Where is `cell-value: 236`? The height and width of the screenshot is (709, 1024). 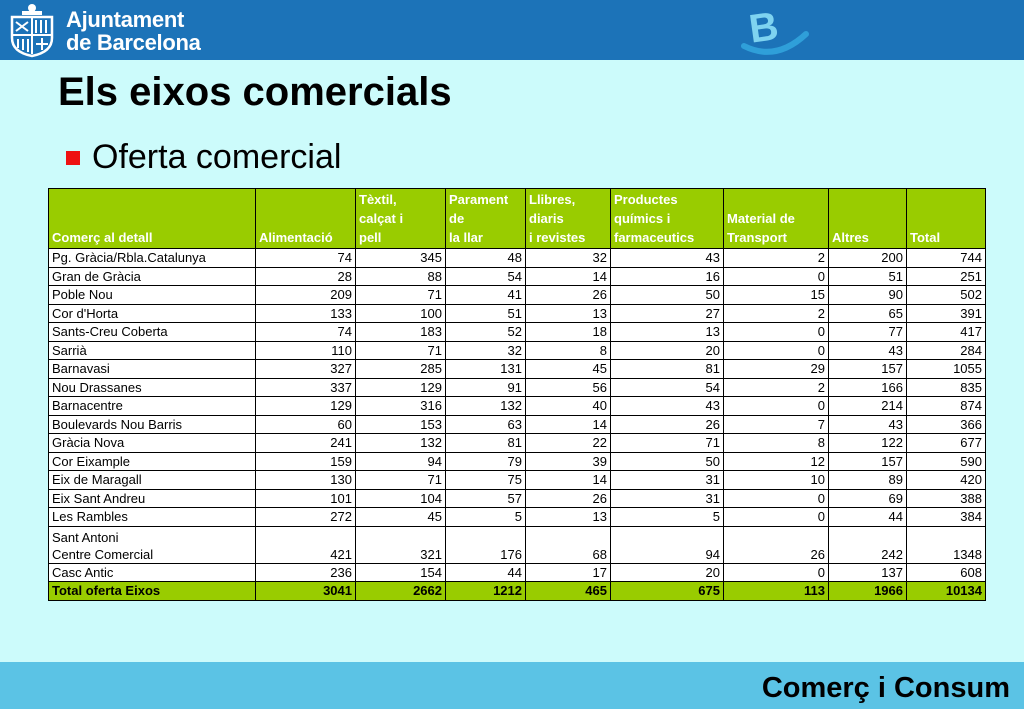 cell-value: 236 is located at coordinates (305, 572).